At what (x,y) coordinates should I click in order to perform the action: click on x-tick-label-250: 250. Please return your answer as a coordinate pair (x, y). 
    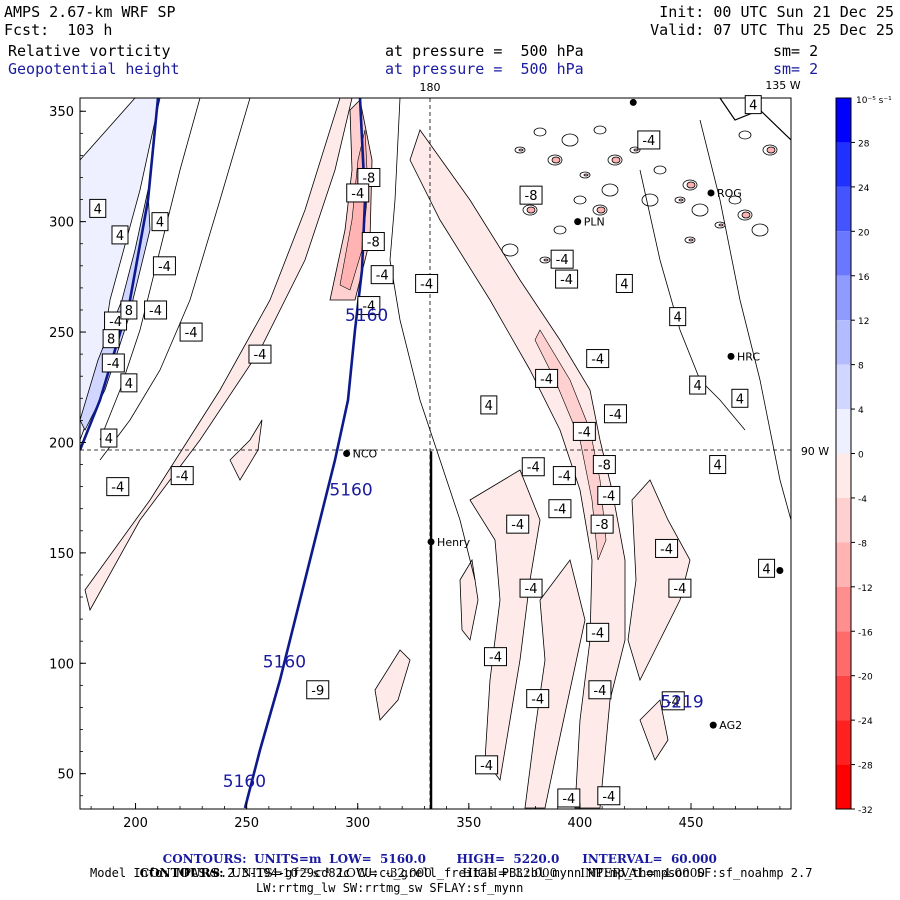
    Looking at the image, I should click on (246, 823).